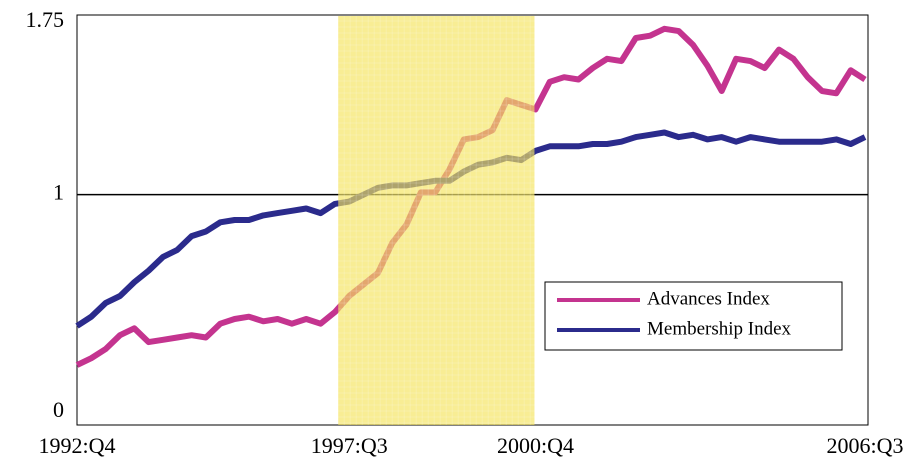 Image resolution: width=917 pixels, height=464 pixels. Describe the element at coordinates (349, 445) in the screenshot. I see `x-tick-label: 1997:Q3` at that location.